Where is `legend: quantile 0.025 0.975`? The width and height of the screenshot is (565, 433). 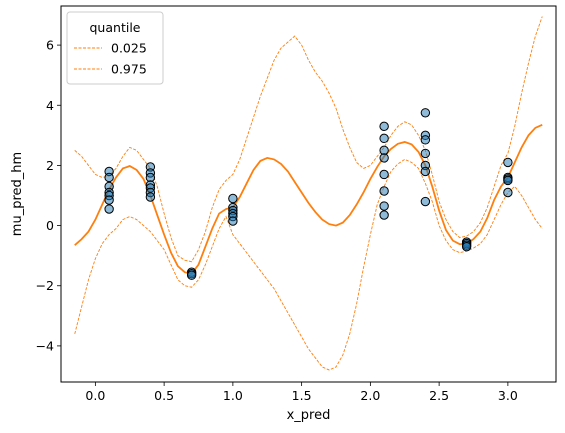 legend: quantile 0.025 0.975 is located at coordinates (115, 48).